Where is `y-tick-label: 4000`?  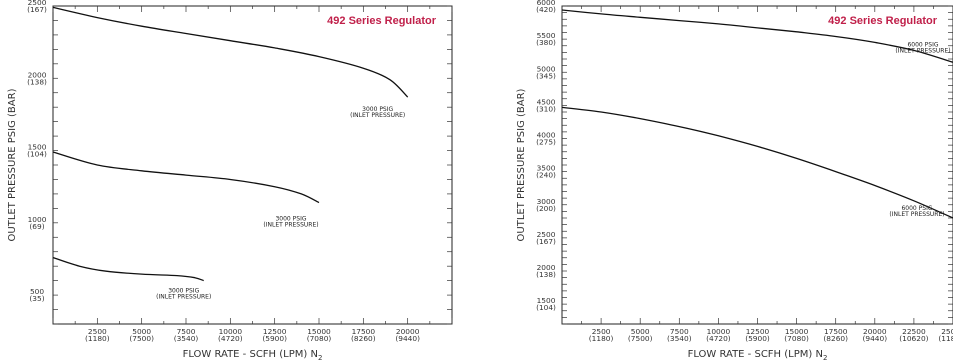 y-tick-label: 4000 is located at coordinates (546, 135).